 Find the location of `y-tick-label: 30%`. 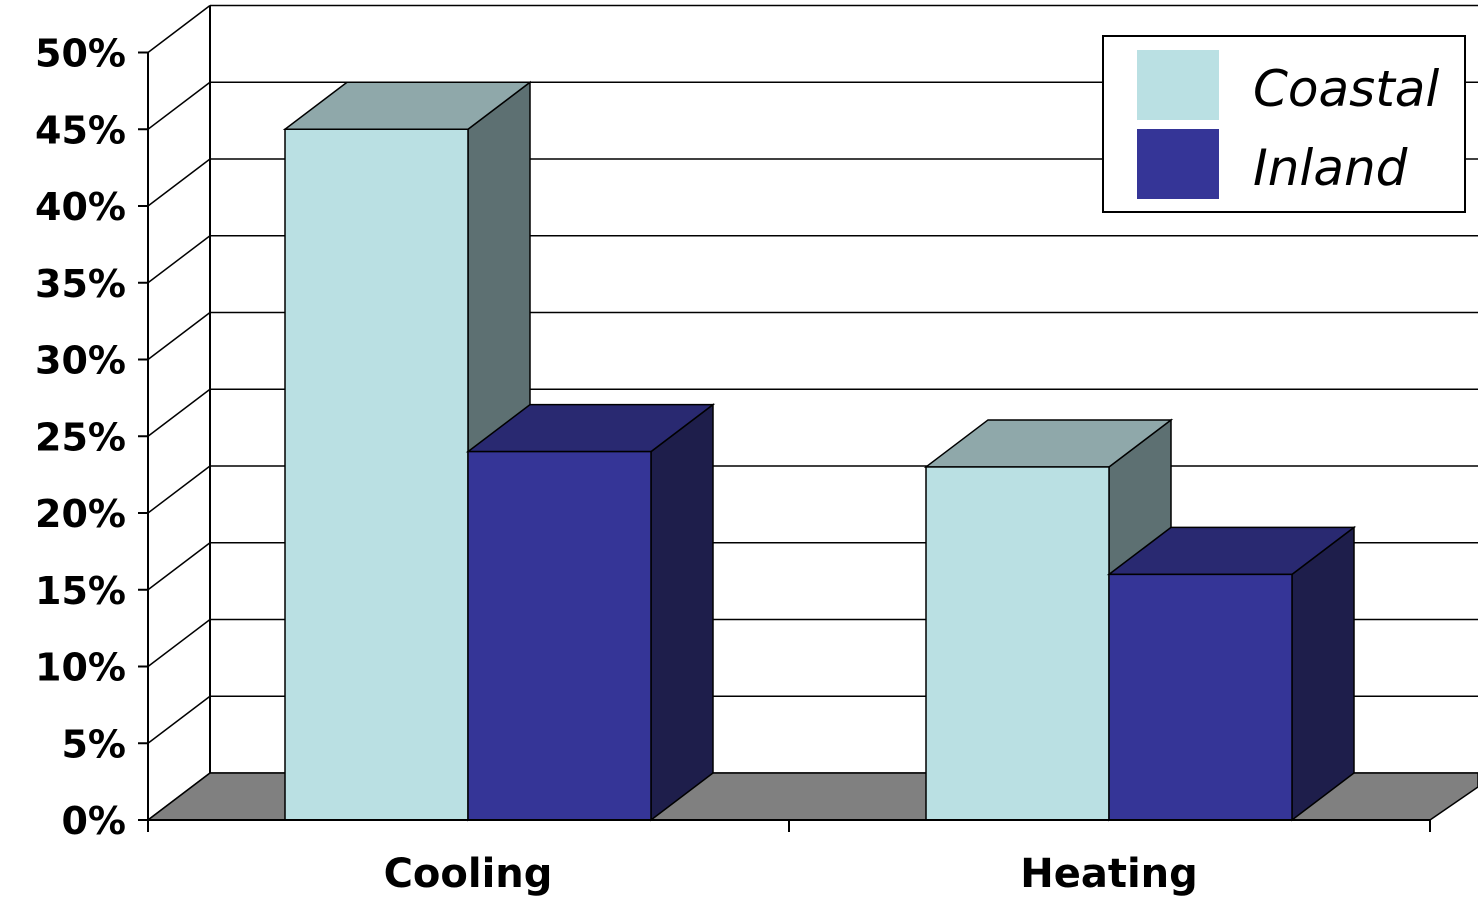

y-tick-label: 30% is located at coordinates (80, 361).